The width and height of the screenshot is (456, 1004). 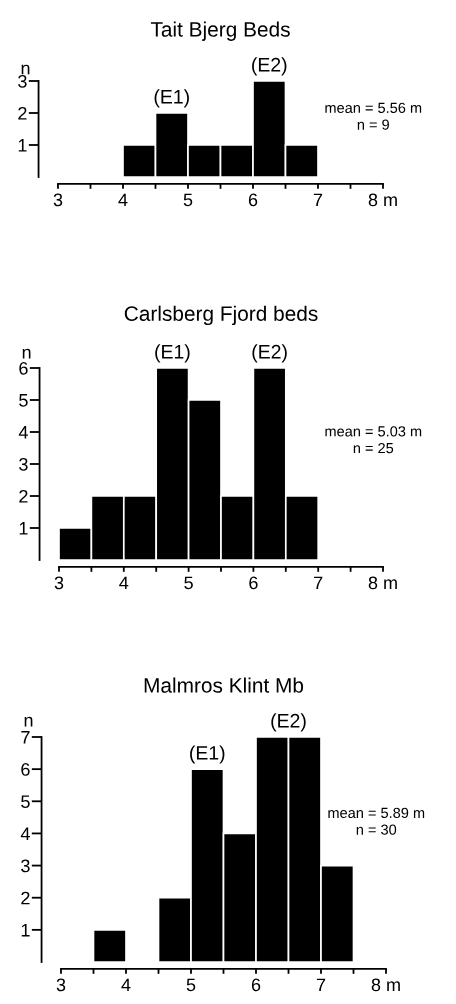 I want to click on chart-title: Carlsberg Fjord beds, so click(x=221, y=315).